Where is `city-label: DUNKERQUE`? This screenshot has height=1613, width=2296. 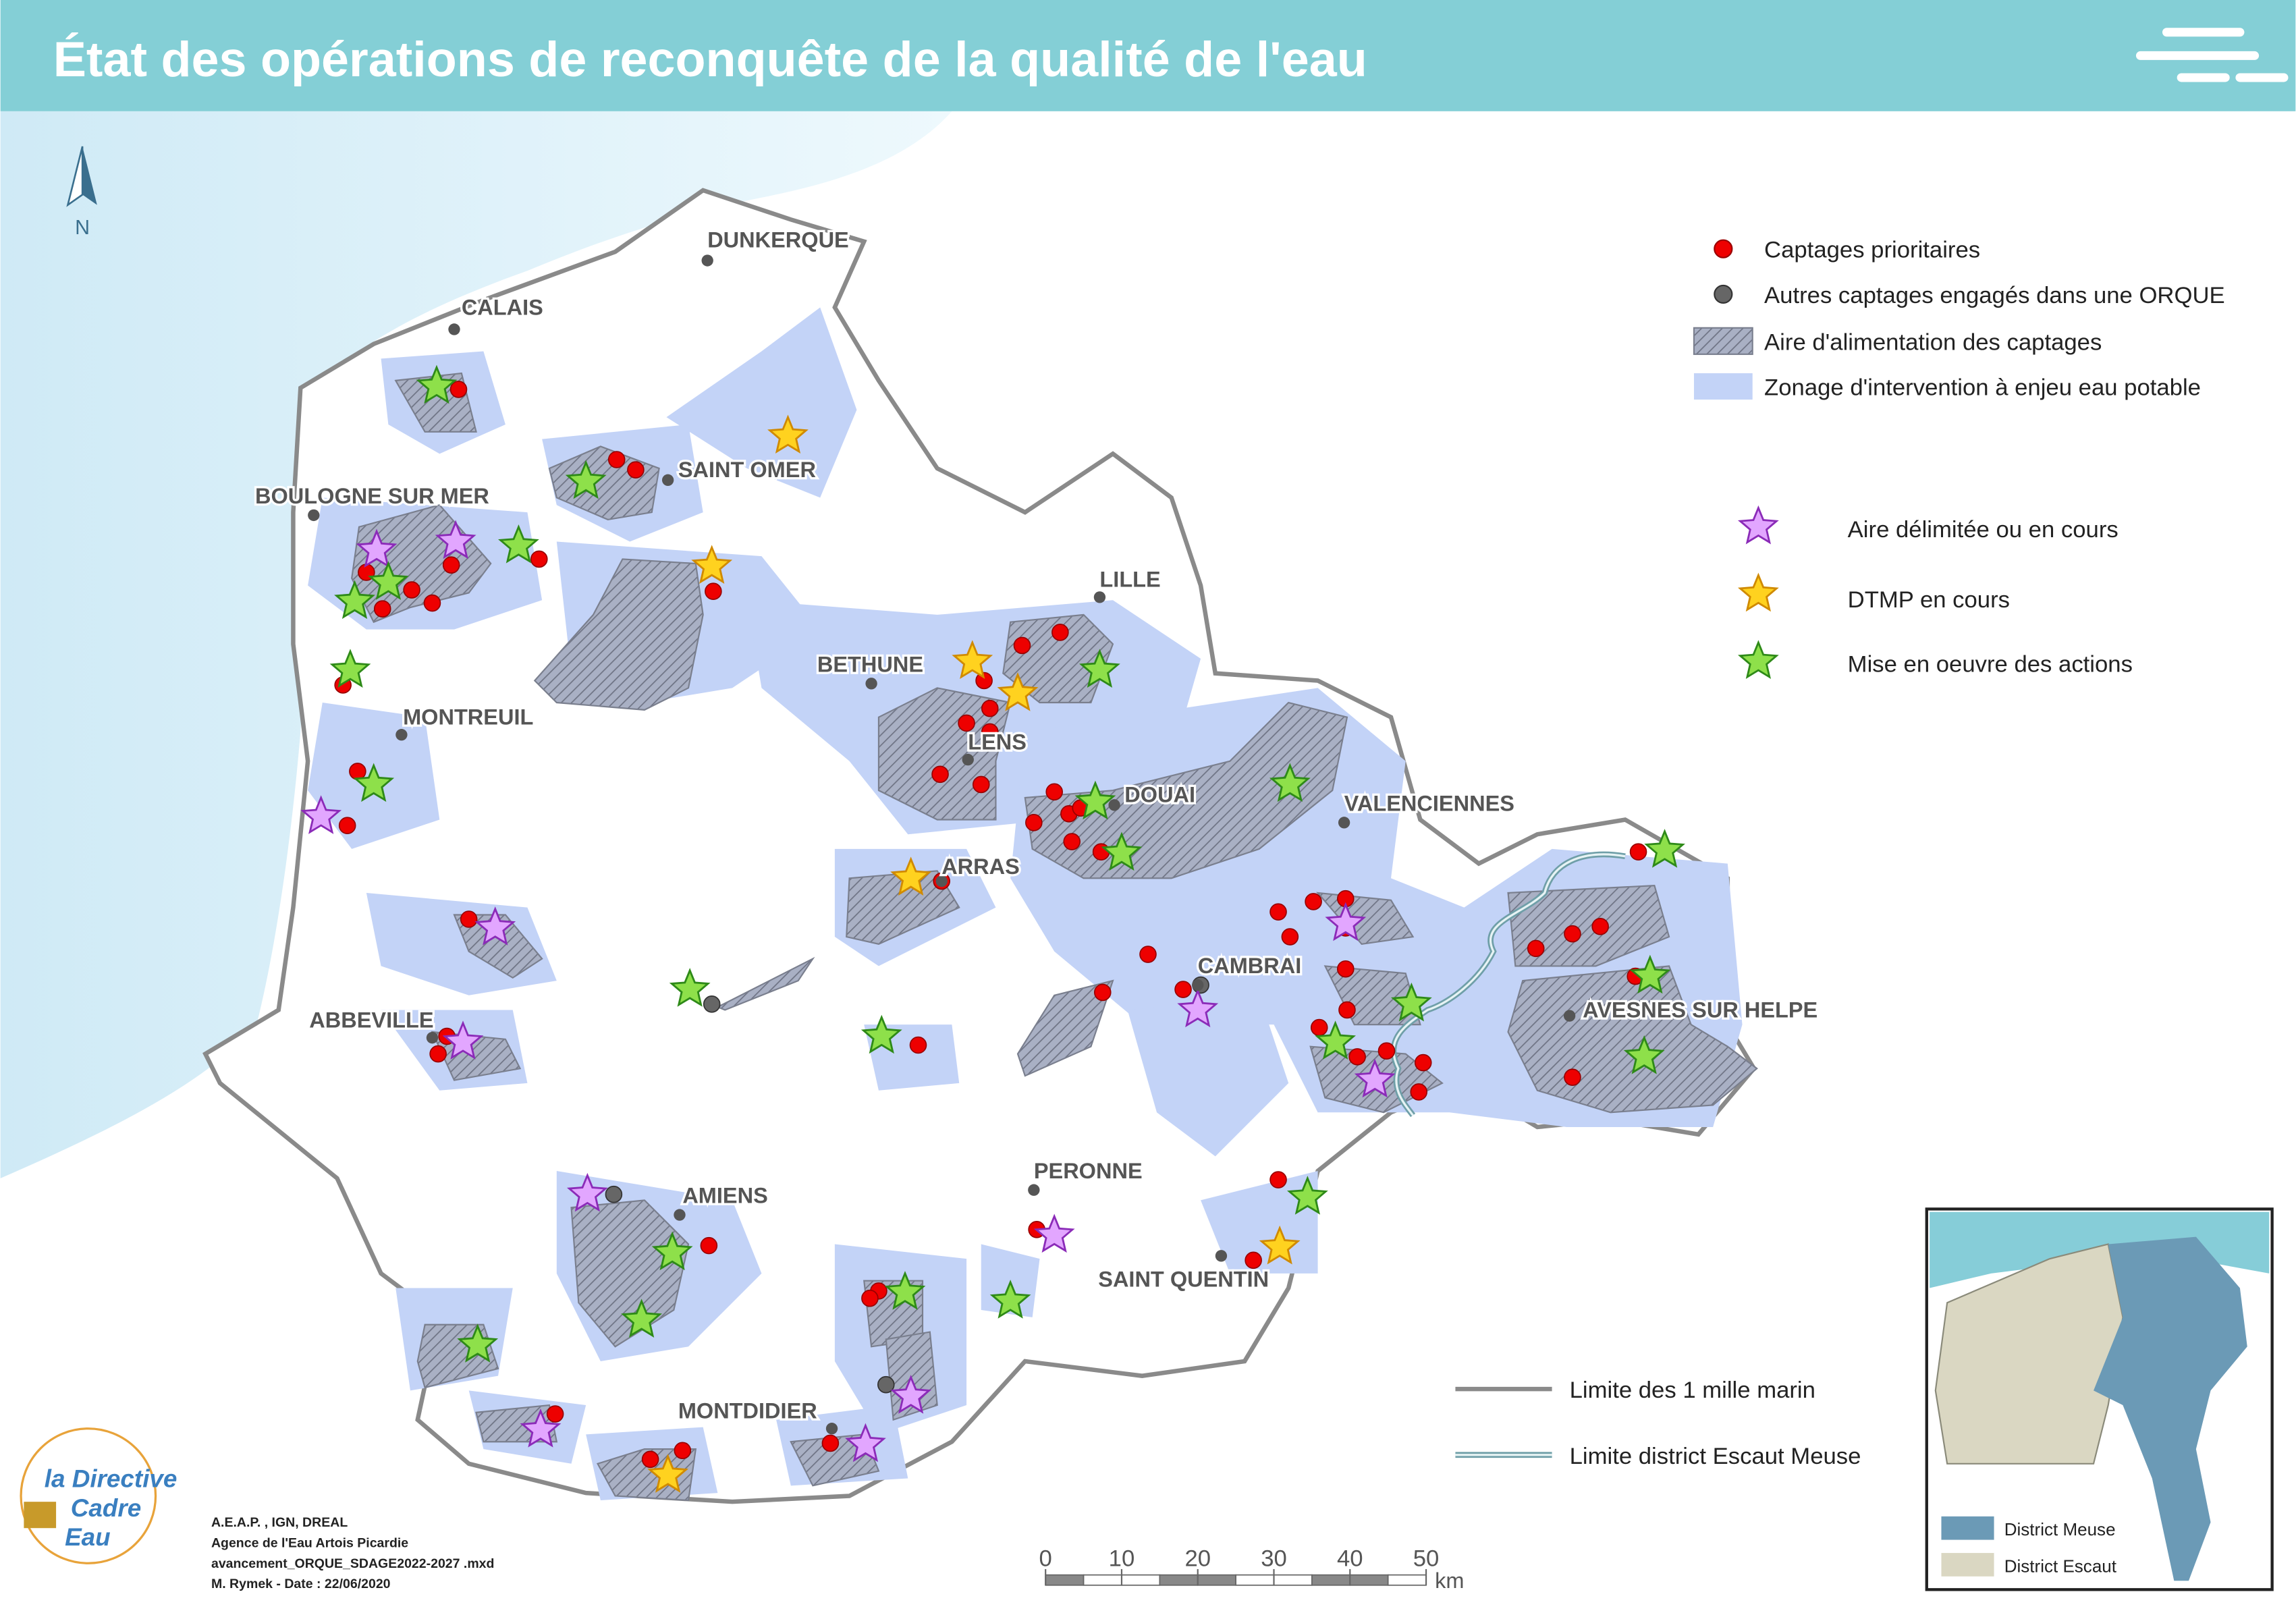
city-label: DUNKERQUE is located at coordinates (778, 240).